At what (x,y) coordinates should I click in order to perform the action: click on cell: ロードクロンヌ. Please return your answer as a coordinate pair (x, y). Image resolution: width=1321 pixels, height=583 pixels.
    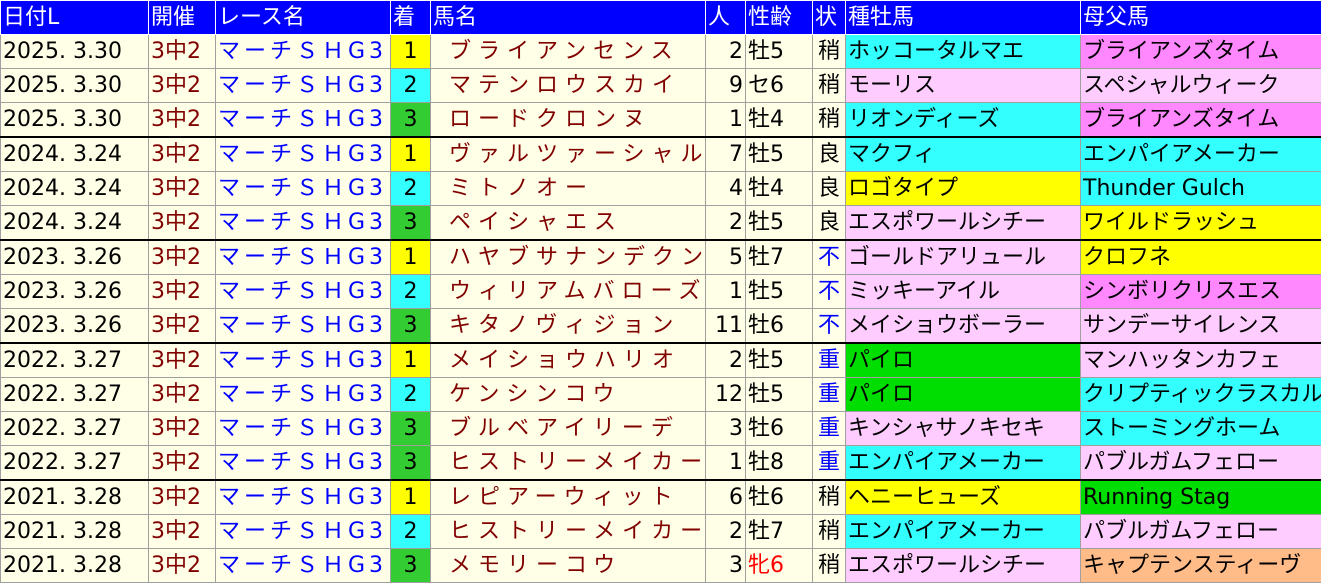
    Looking at the image, I should click on (568, 120).